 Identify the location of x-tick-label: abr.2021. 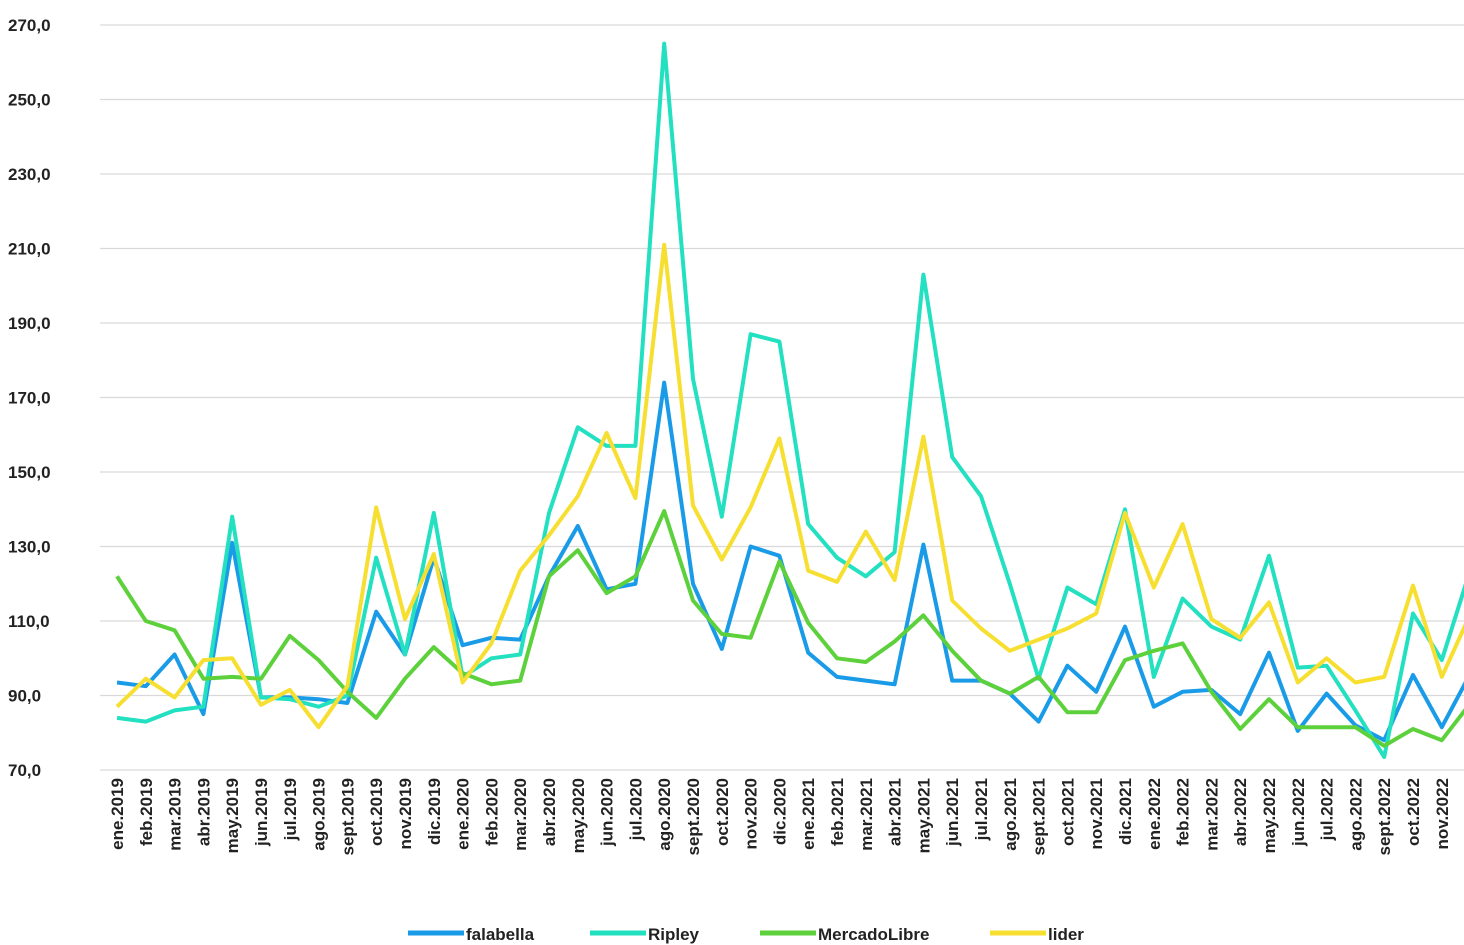
(895, 812).